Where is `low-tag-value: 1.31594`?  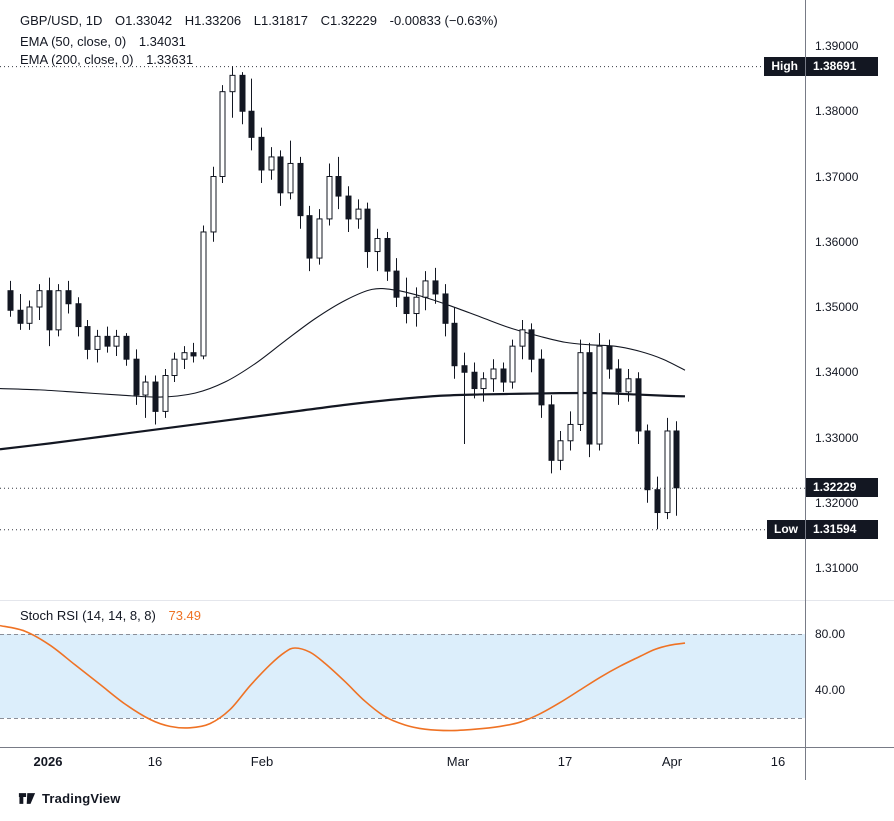 low-tag-value: 1.31594 is located at coordinates (842, 529).